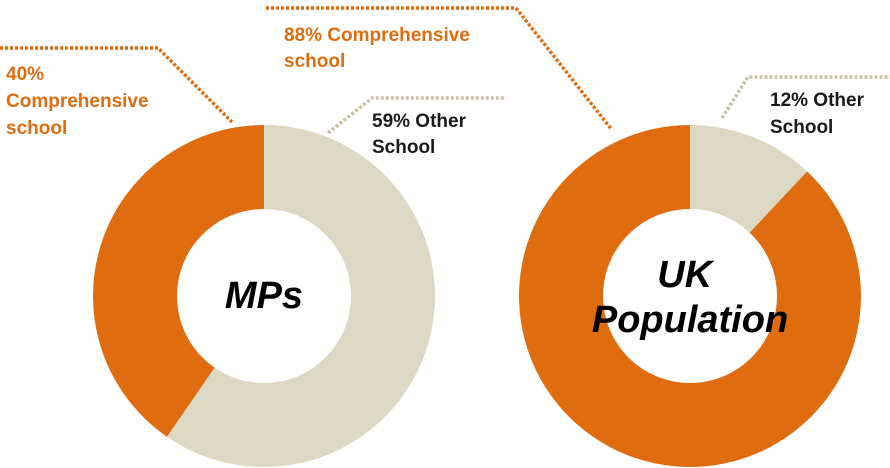 The width and height of the screenshot is (890, 468). I want to click on label-line: Comprehensive, so click(77, 101).